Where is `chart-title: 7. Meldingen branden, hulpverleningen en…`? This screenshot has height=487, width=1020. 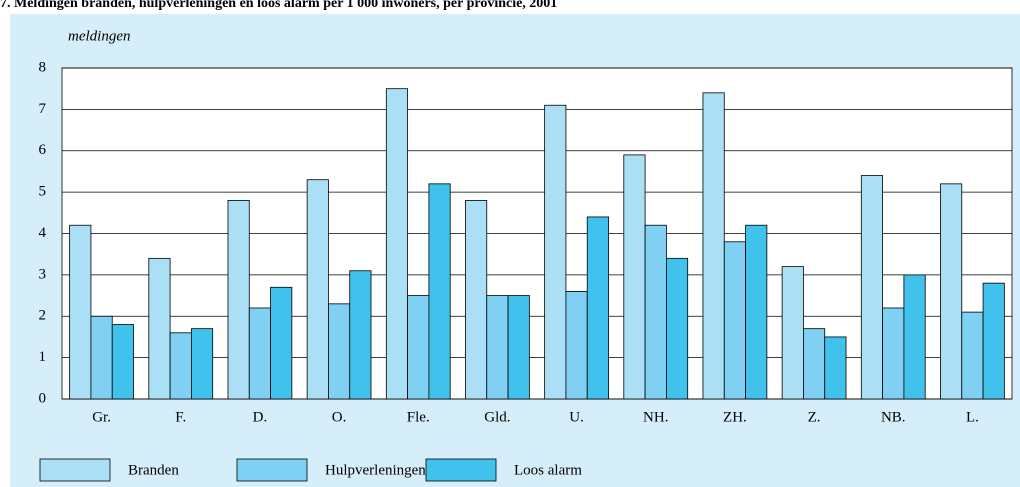
chart-title: 7. Meldingen branden, hulpverleningen en… is located at coordinates (278, 5).